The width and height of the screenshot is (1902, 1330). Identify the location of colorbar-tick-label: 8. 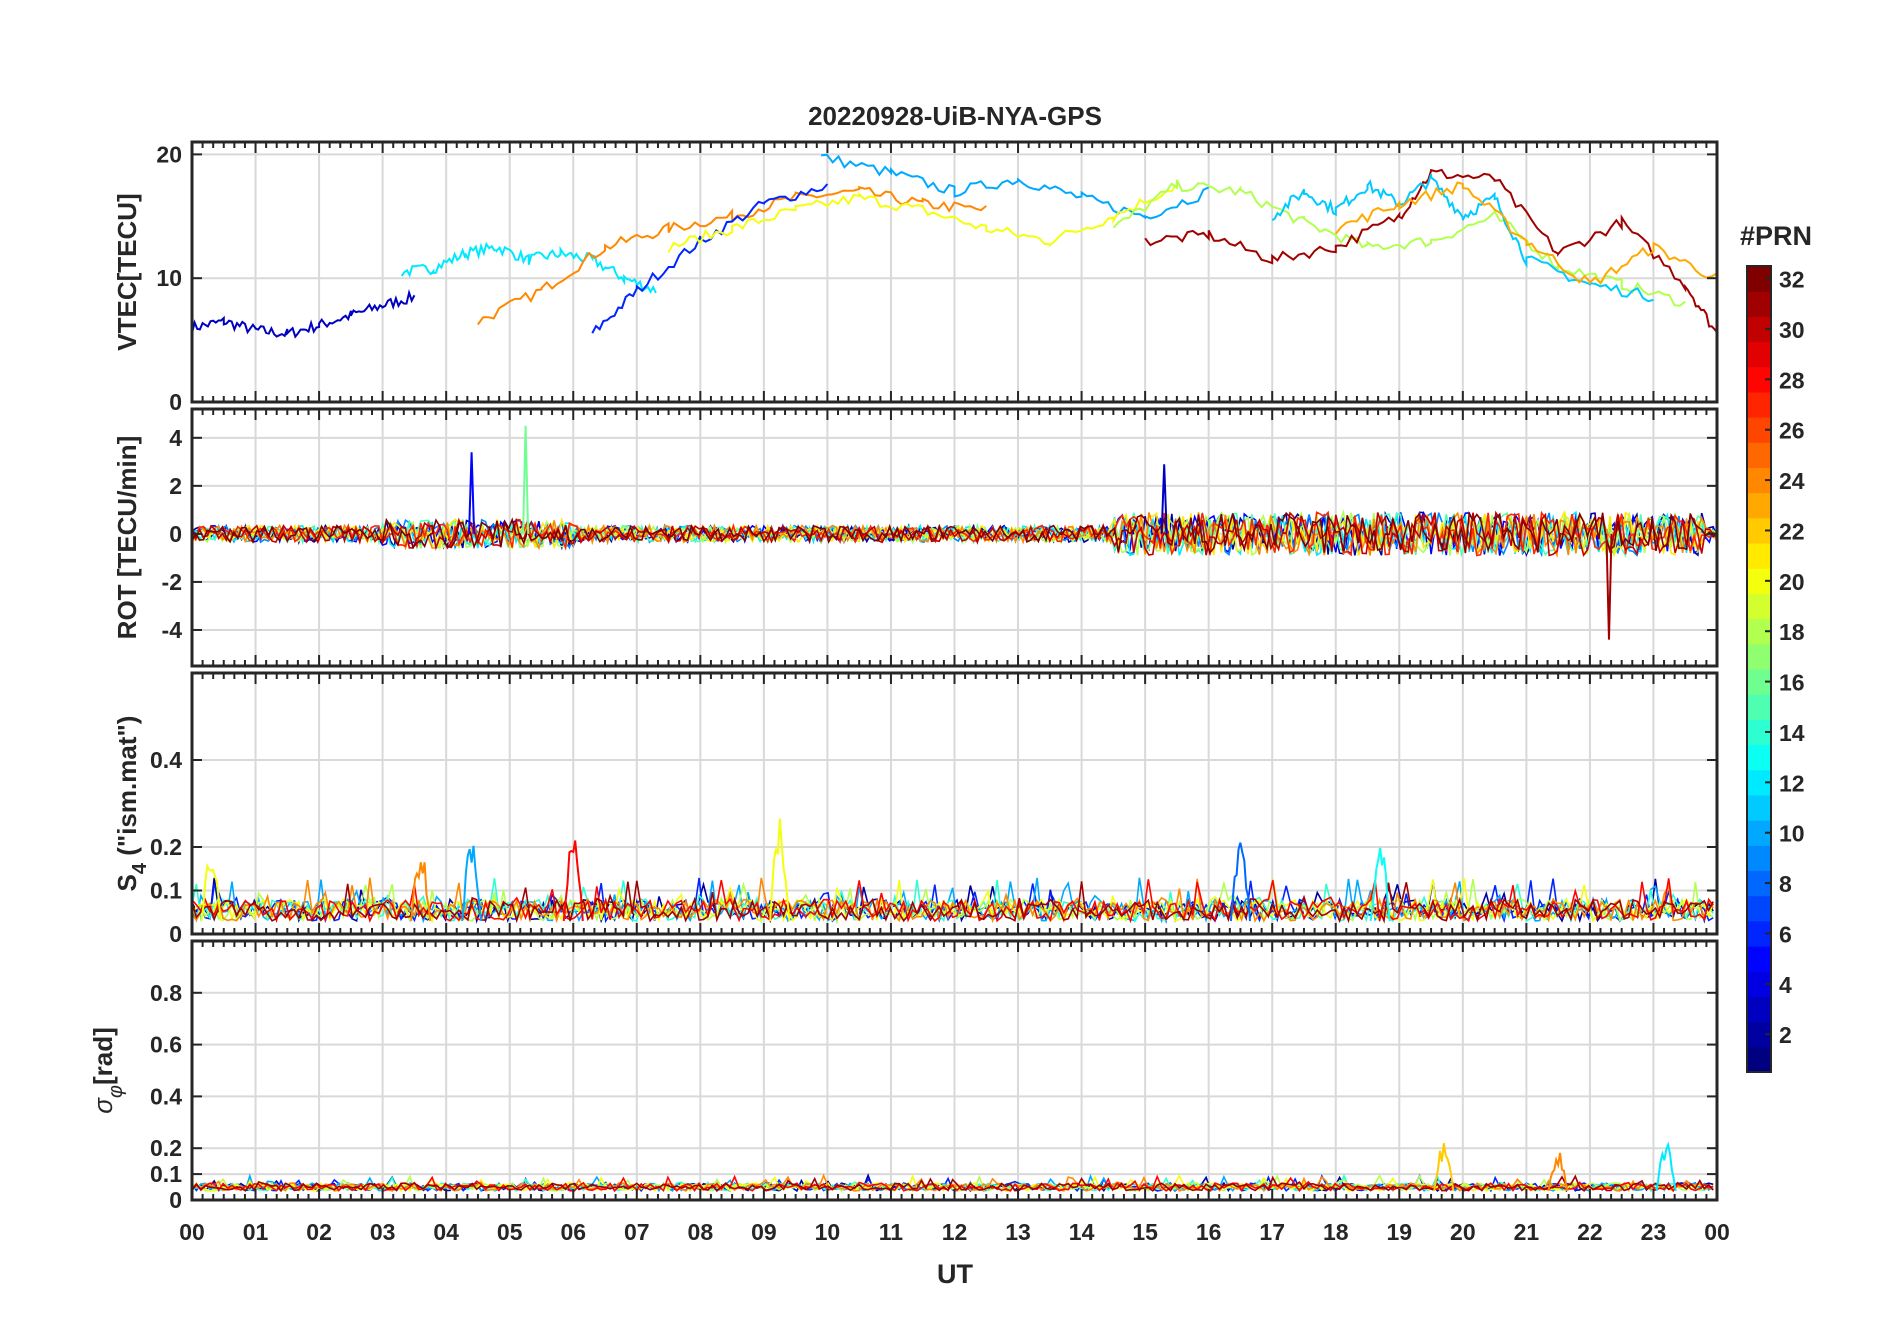
(1785, 884).